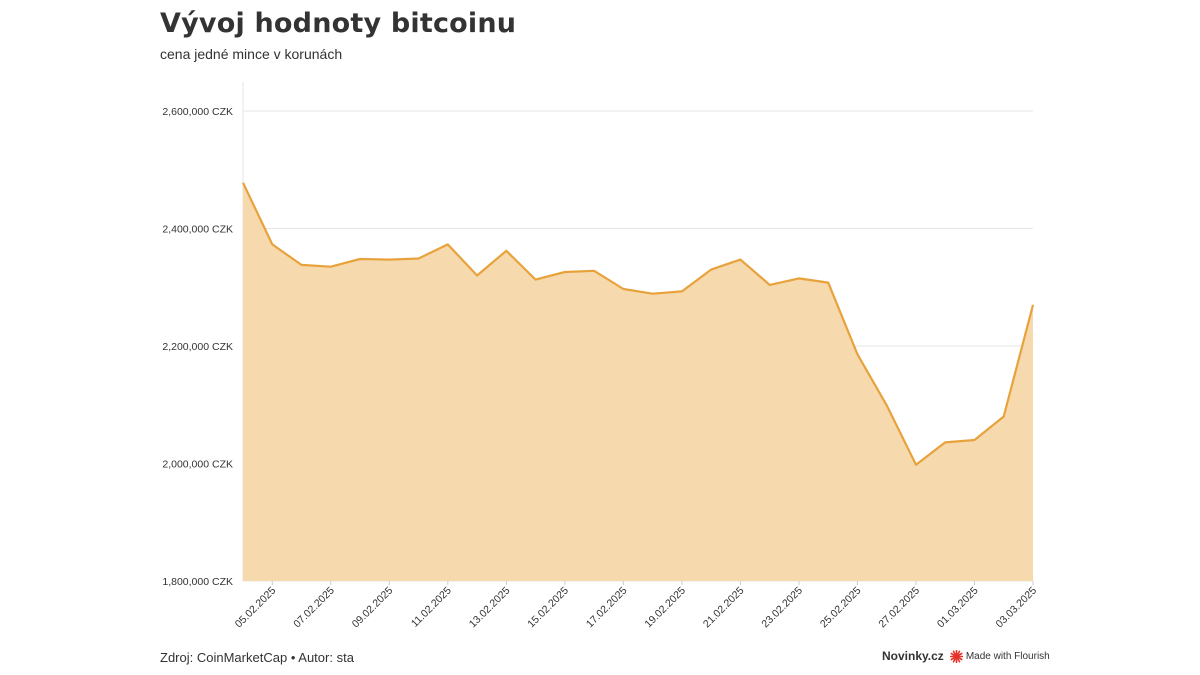 The image size is (1200, 675). Describe the element at coordinates (607, 608) in the screenshot. I see `x-tick-label: 17.02.2025` at that location.